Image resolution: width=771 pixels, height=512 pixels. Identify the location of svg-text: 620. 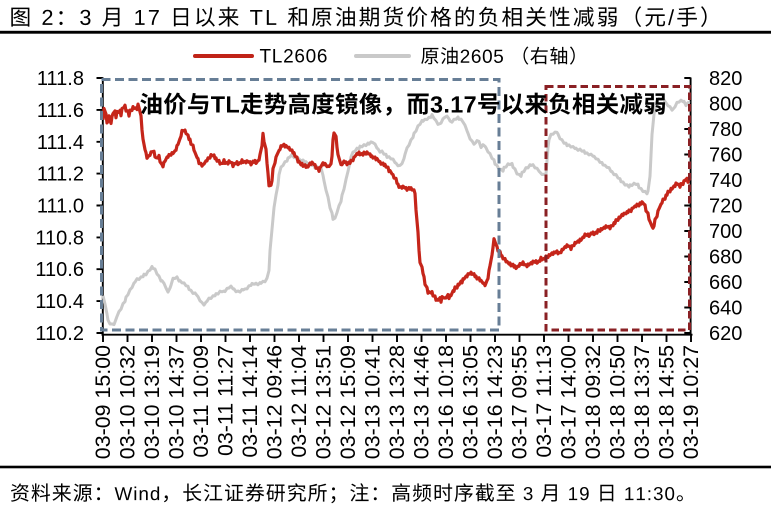
(725, 334).